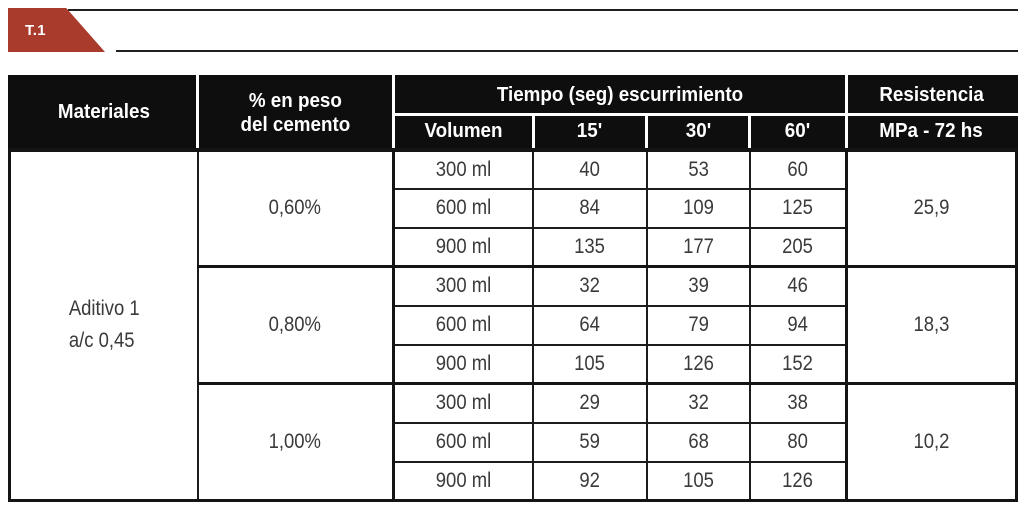 Image resolution: width=1027 pixels, height=513 pixels. Describe the element at coordinates (798, 286) in the screenshot. I see `time-60-cell: 46` at that location.